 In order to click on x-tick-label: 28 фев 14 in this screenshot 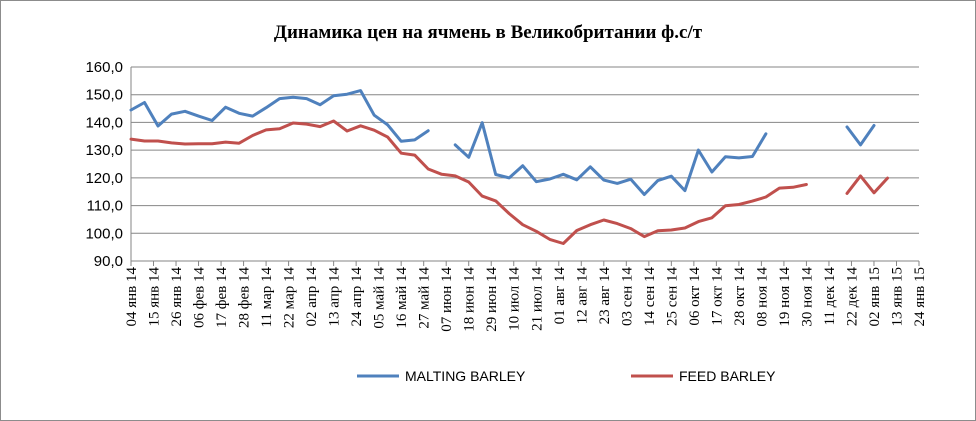, I will do `click(245, 297)`.